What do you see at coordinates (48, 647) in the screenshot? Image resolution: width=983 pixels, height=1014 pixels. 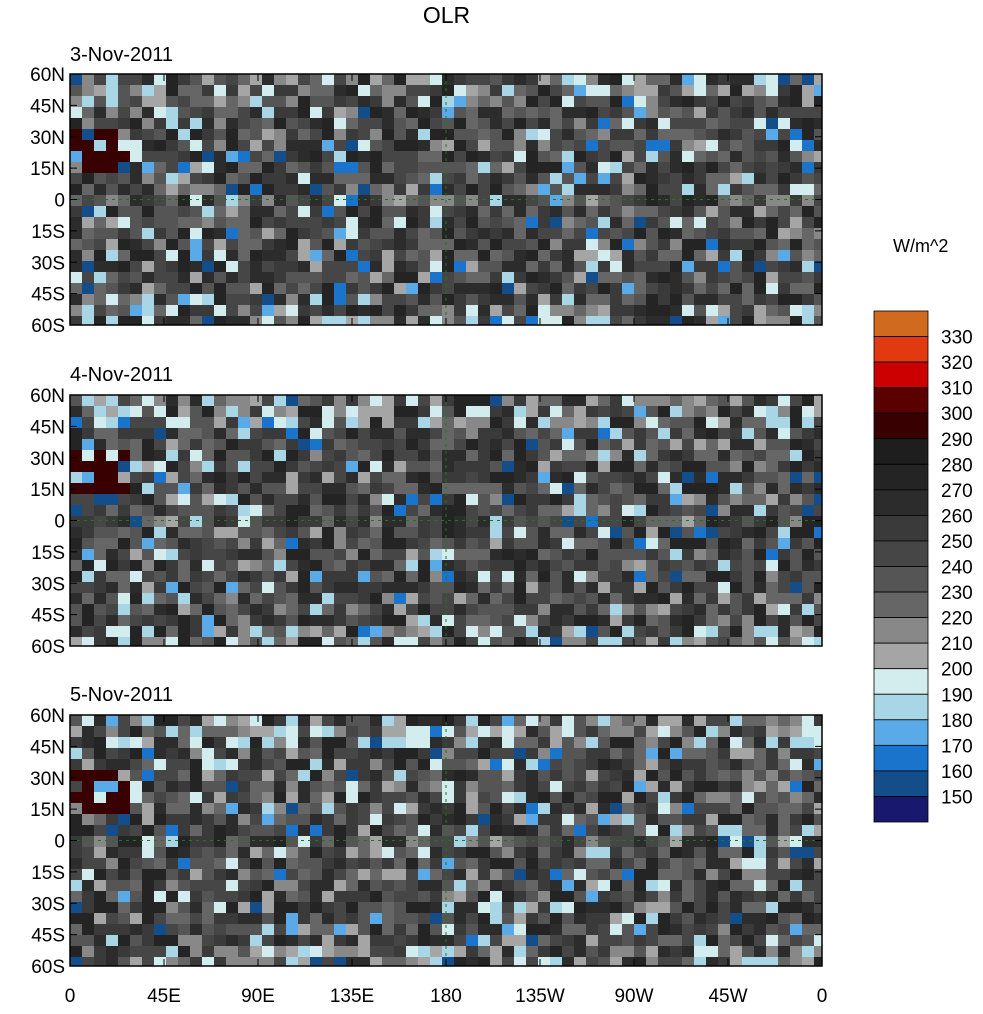 I see `y-tick-label: 60S` at bounding box center [48, 647].